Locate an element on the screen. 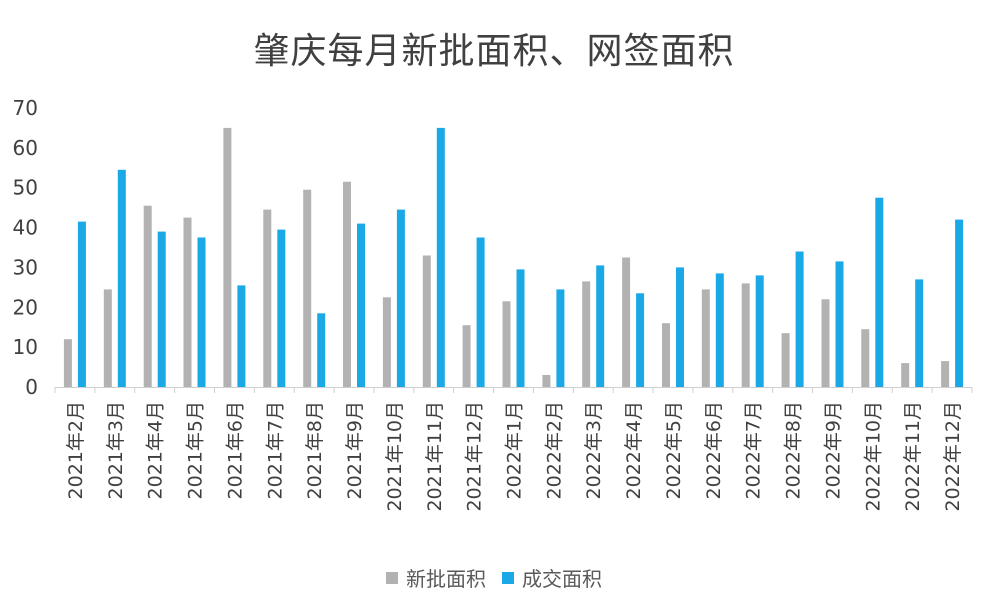  x-tick-label: 2021年2月 is located at coordinates (76, 450).